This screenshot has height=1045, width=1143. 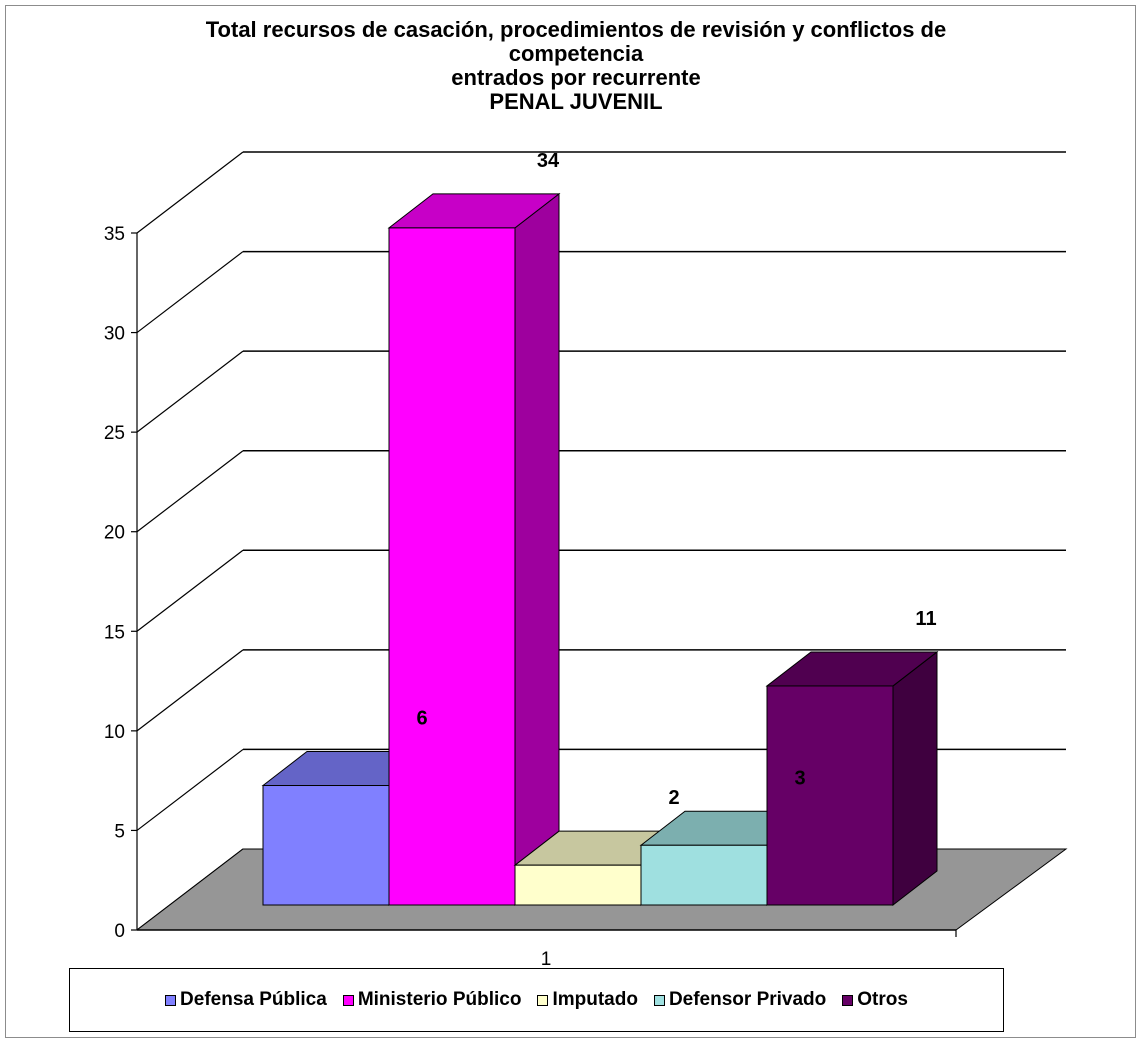 What do you see at coordinates (576, 101) in the screenshot?
I see `title-line-4: PENAL JUVENIL` at bounding box center [576, 101].